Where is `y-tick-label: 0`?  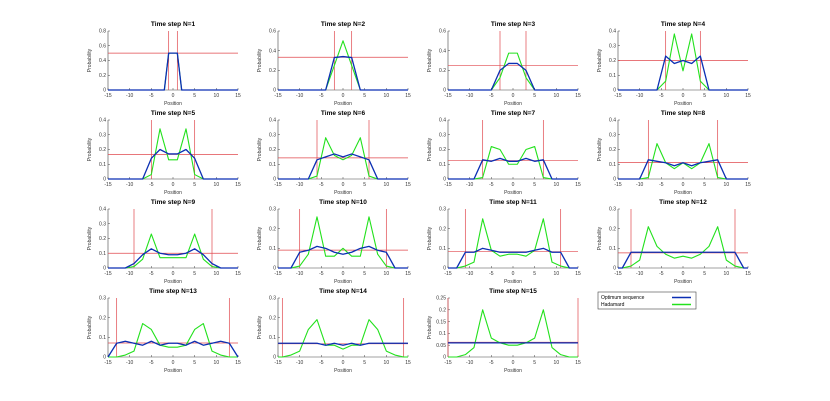 y-tick-label: 0 is located at coordinates (104, 91).